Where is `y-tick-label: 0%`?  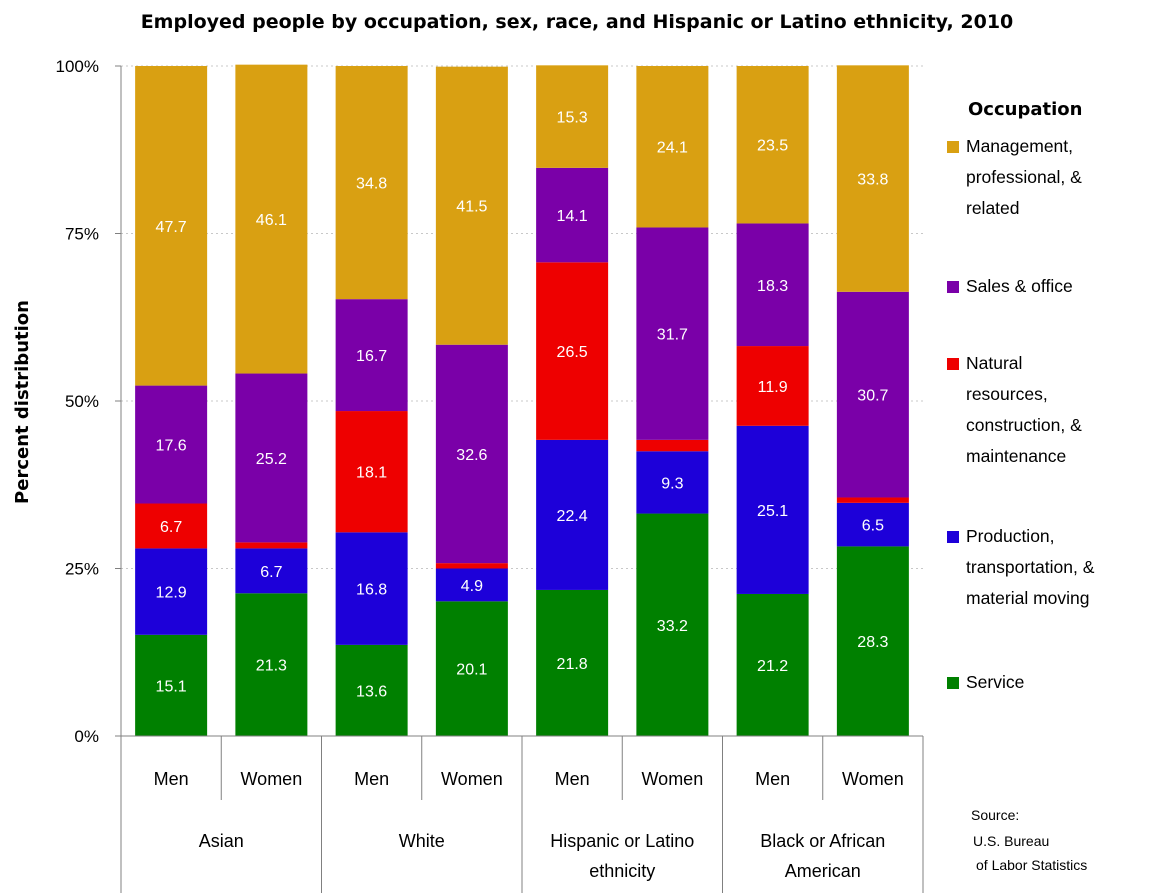 y-tick-label: 0% is located at coordinates (86, 736).